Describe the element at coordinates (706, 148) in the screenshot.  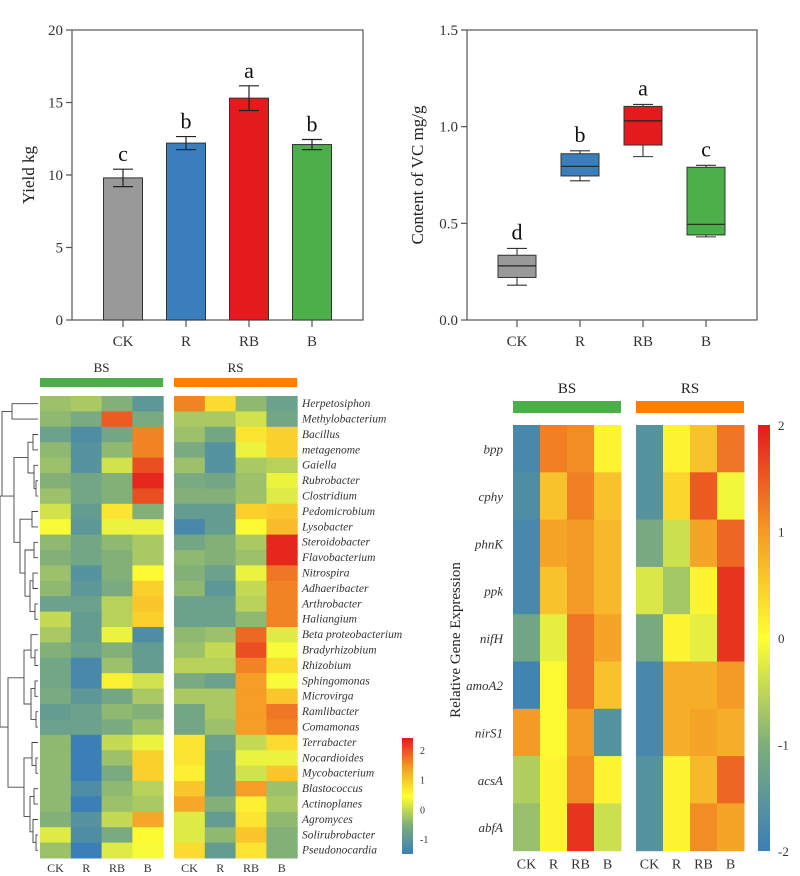
I see `significance-letter: c` at that location.